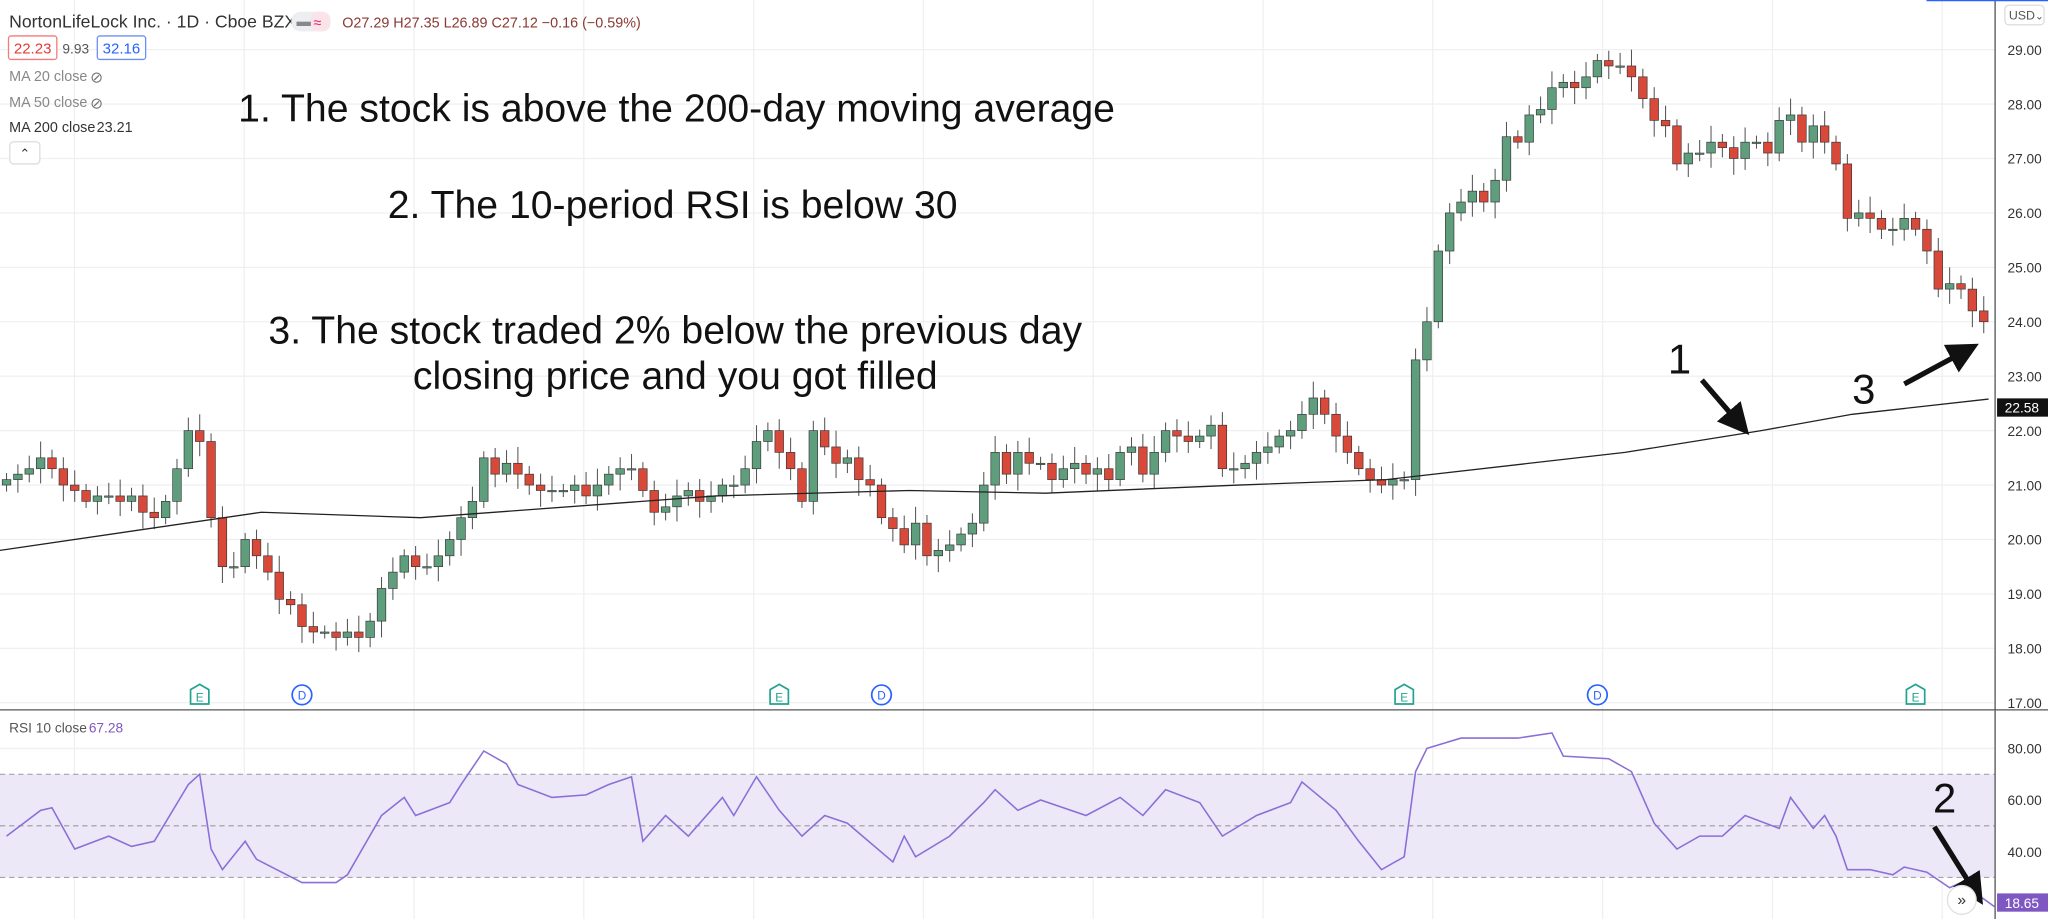 The width and height of the screenshot is (2048, 919). What do you see at coordinates (96, 103) in the screenshot?
I see `eye-crossed-icon: ⊘` at bounding box center [96, 103].